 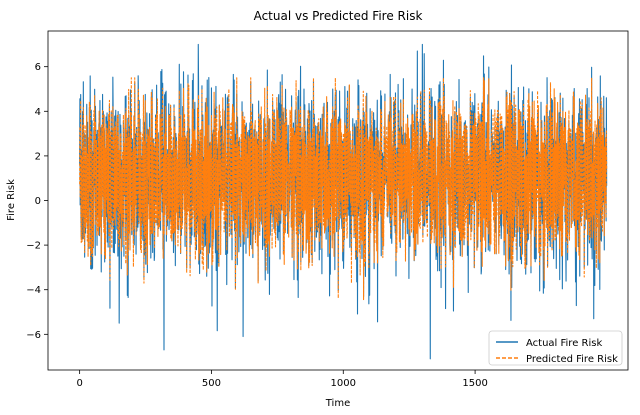 What do you see at coordinates (38, 67) in the screenshot?
I see `y-tick-label: 6` at bounding box center [38, 67].